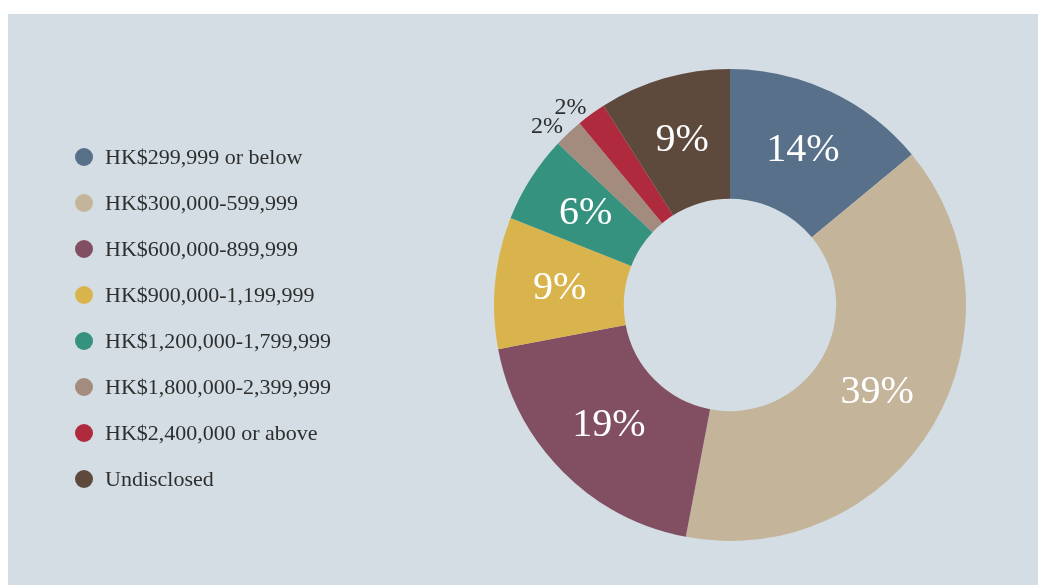 This screenshot has height=585, width=1045. Describe the element at coordinates (609, 423) in the screenshot. I see `data-label: 19%` at that location.